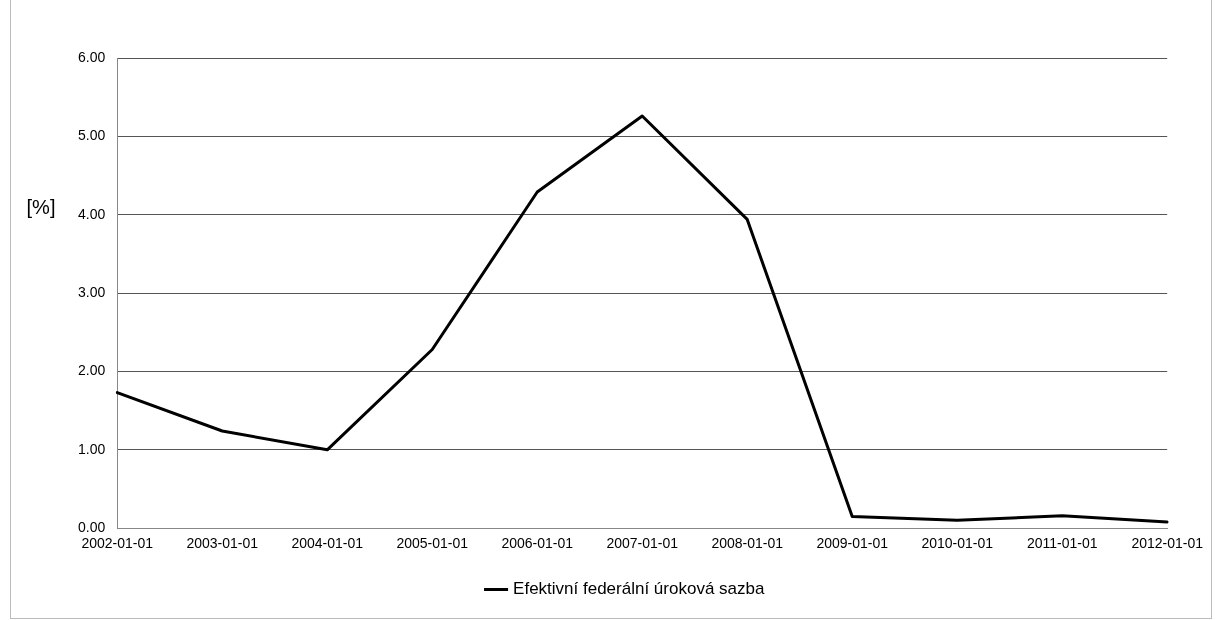  Describe the element at coordinates (117, 543) in the screenshot. I see `x-tick-label: 2002-01-01` at that location.